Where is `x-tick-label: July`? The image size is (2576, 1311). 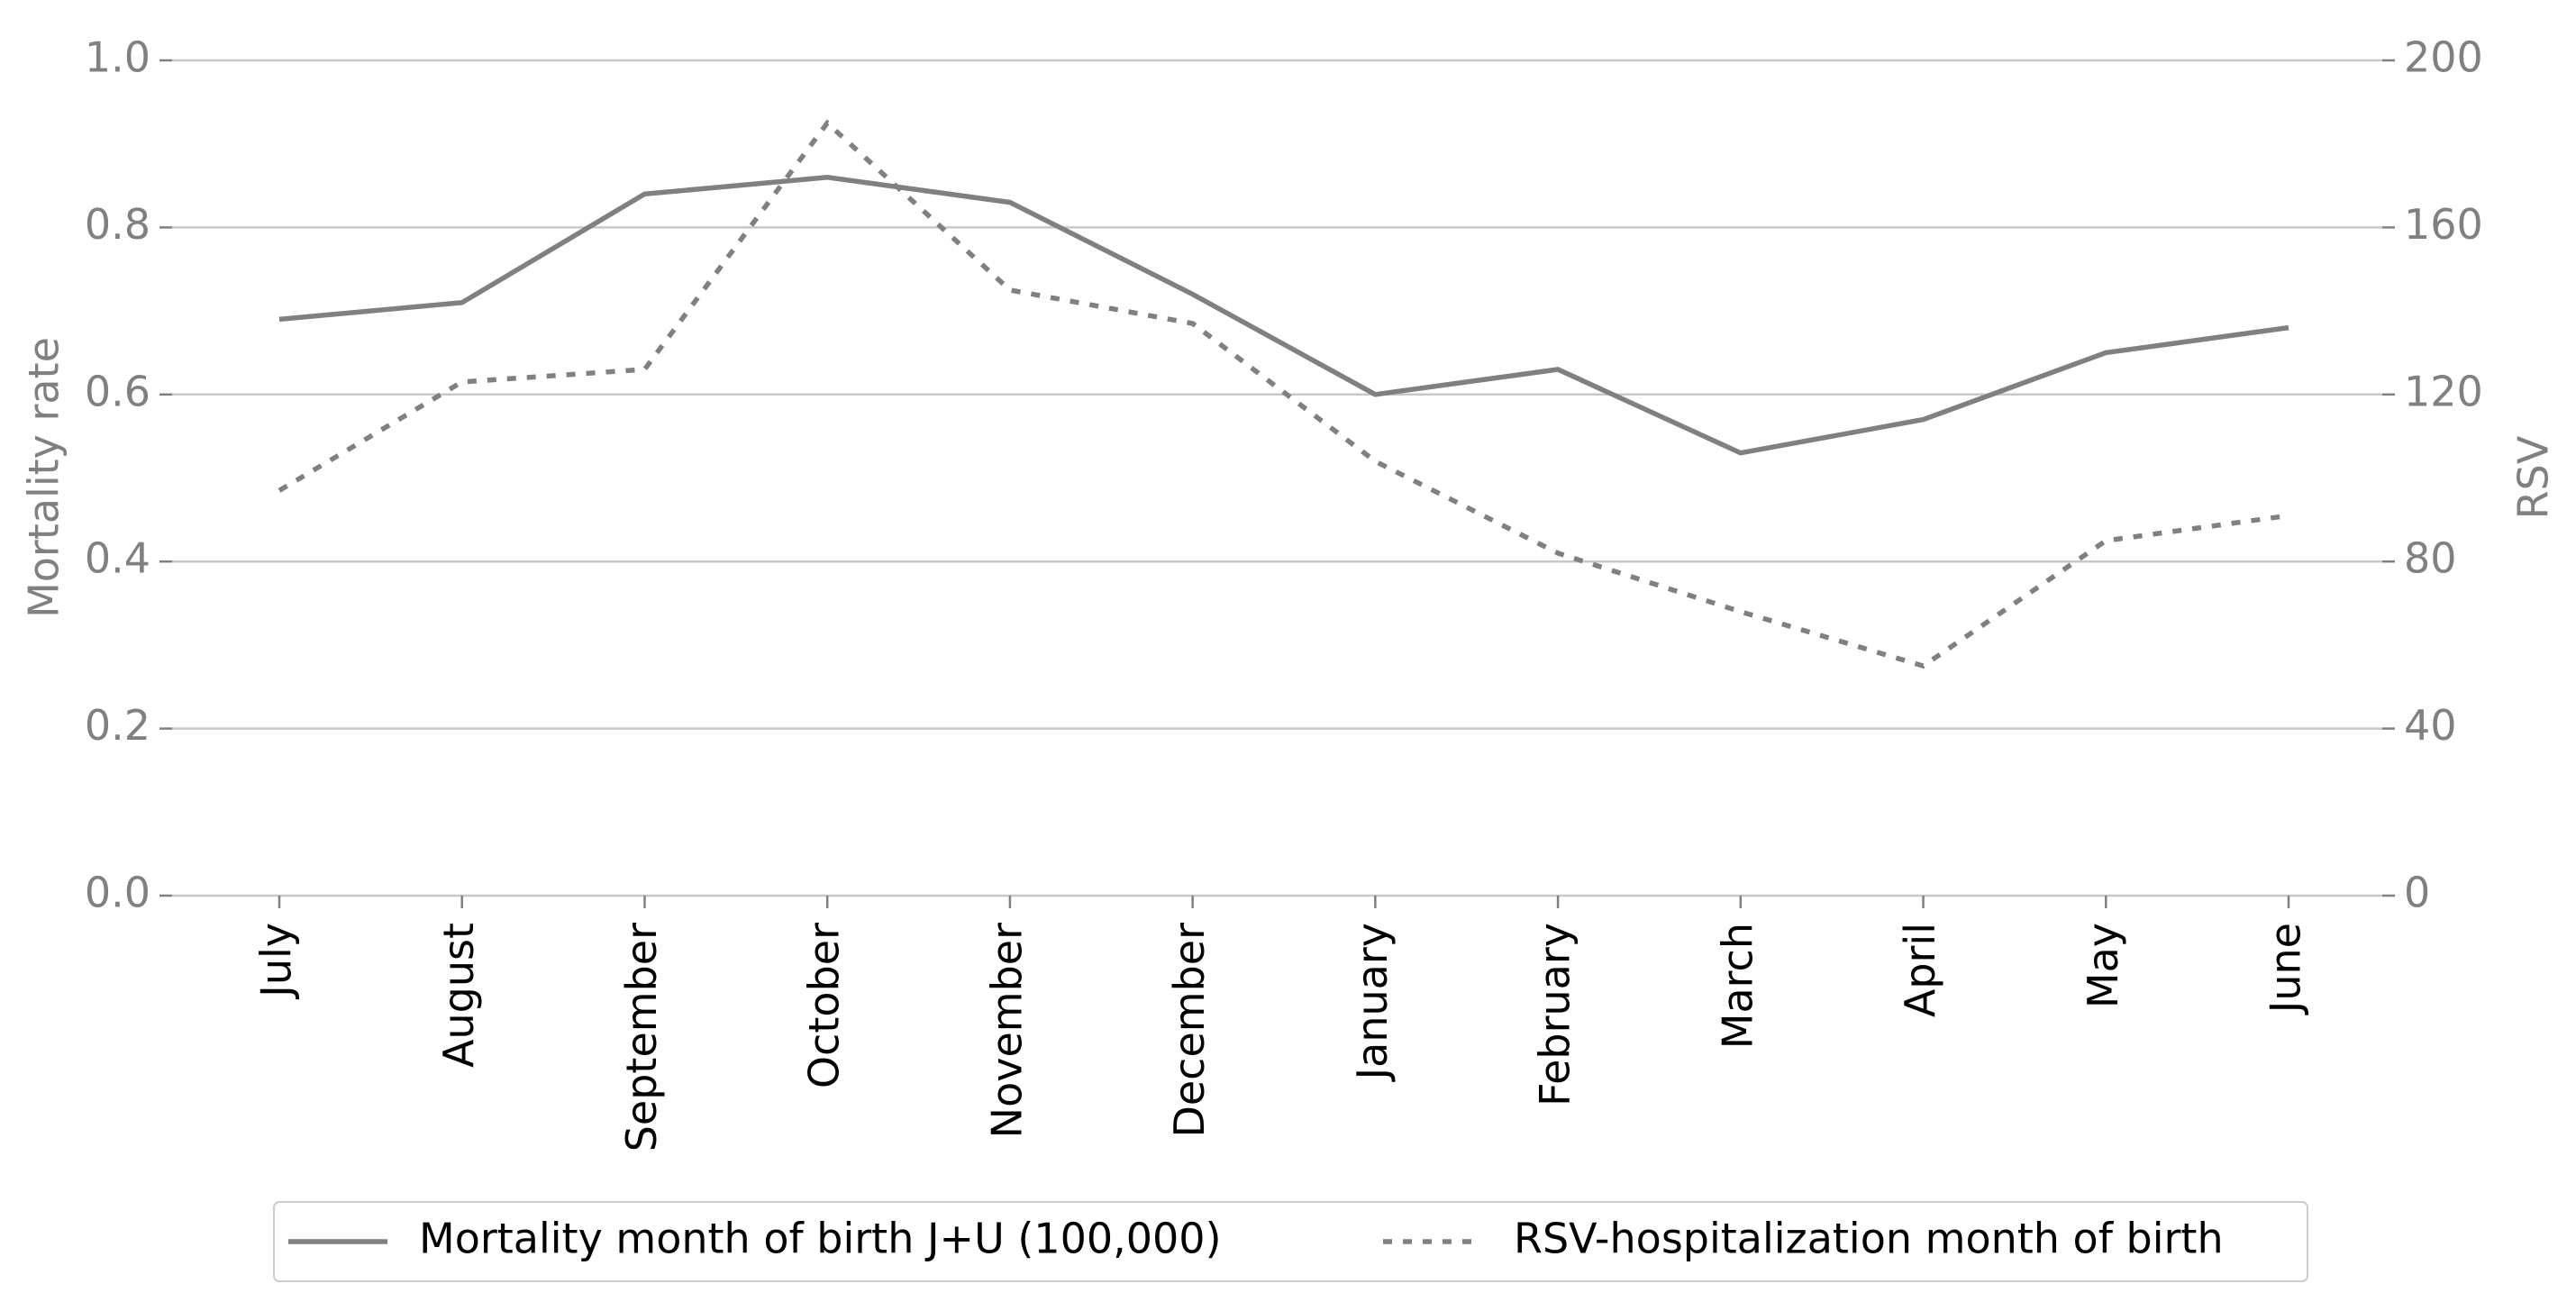 x-tick-label: July is located at coordinates (276, 961).